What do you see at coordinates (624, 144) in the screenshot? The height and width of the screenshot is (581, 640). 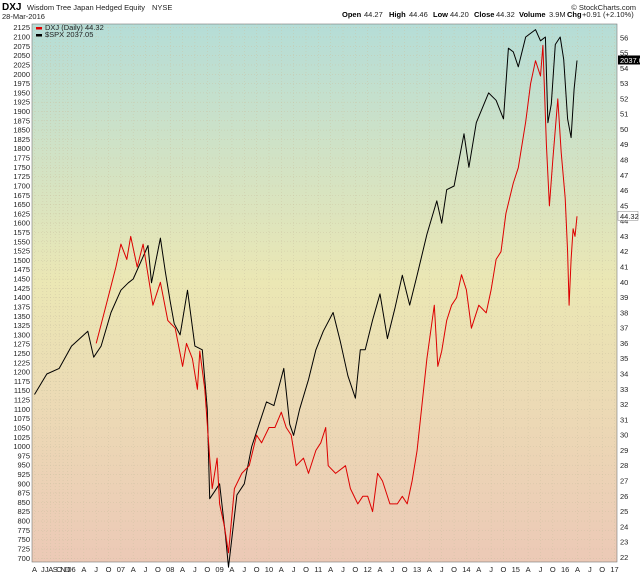 I see `right-tick-label: 49` at bounding box center [624, 144].